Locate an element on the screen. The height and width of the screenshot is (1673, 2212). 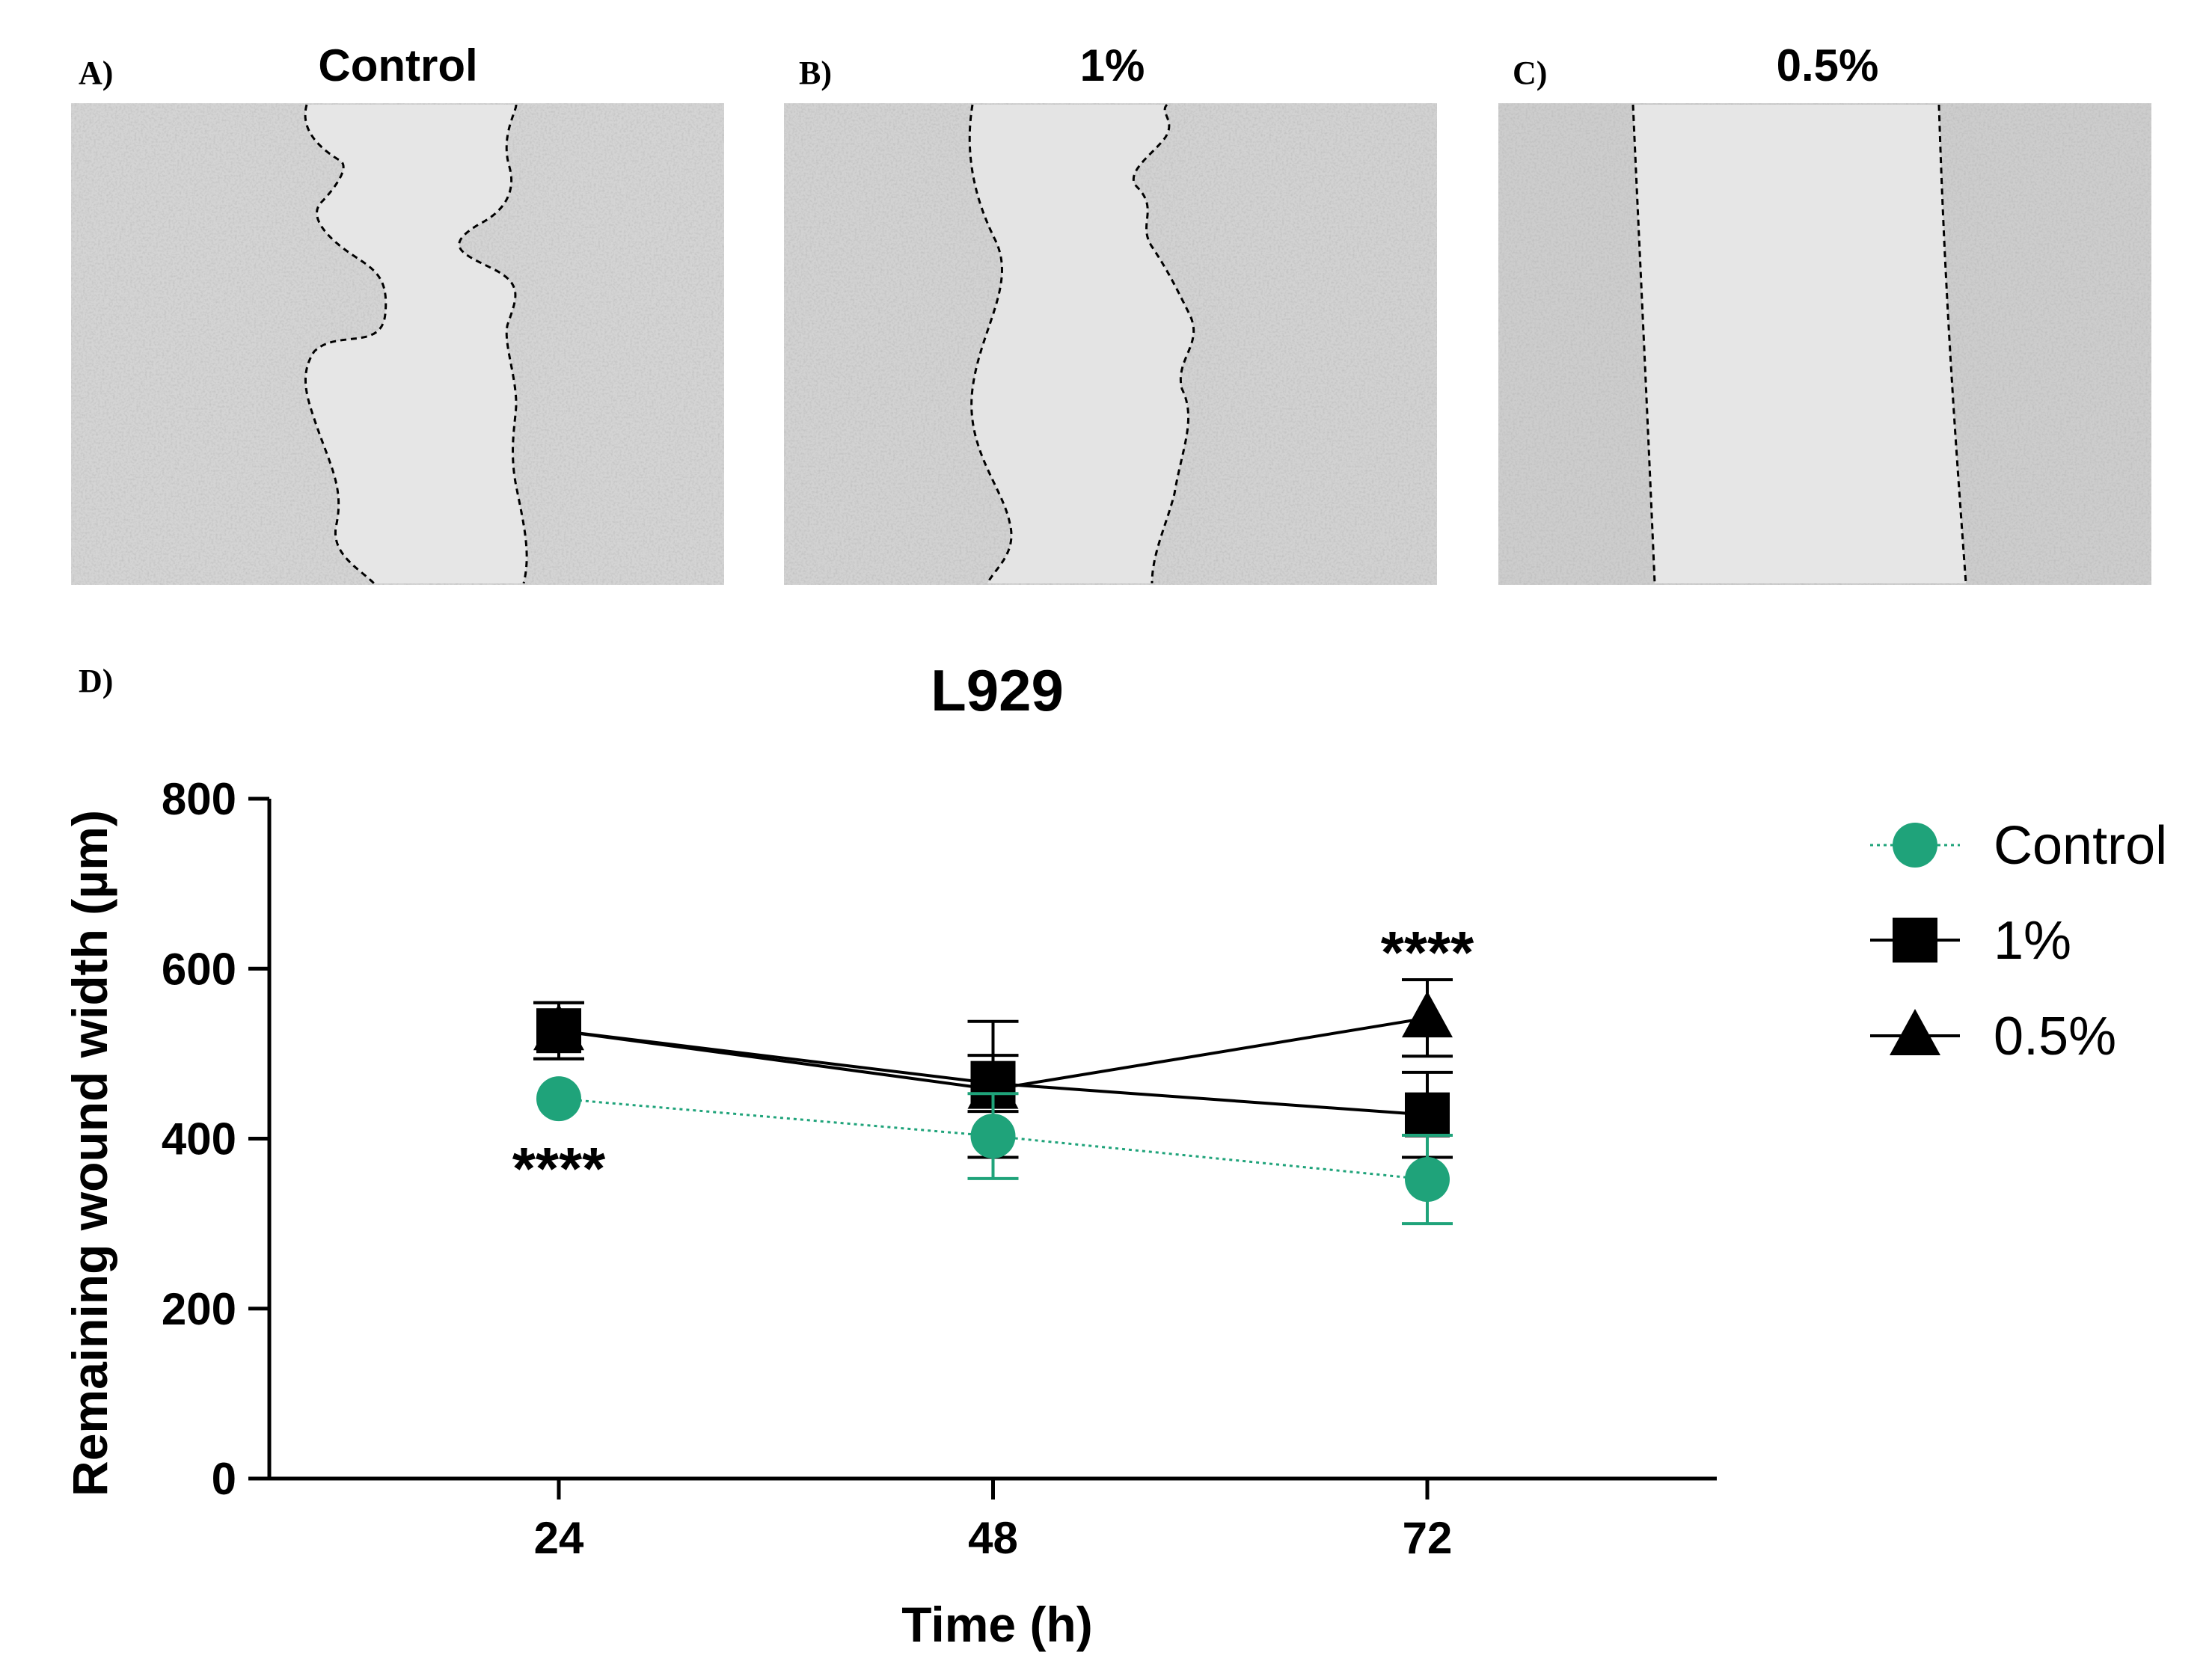
panel-a-title: Control is located at coordinates (397, 65).